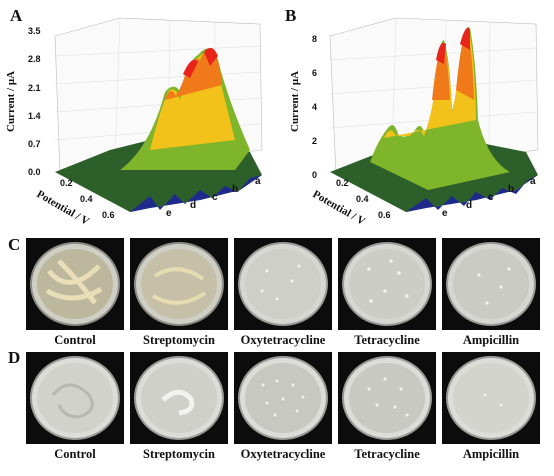  I want to click on panel-a-letter: A, so click(16, 15).